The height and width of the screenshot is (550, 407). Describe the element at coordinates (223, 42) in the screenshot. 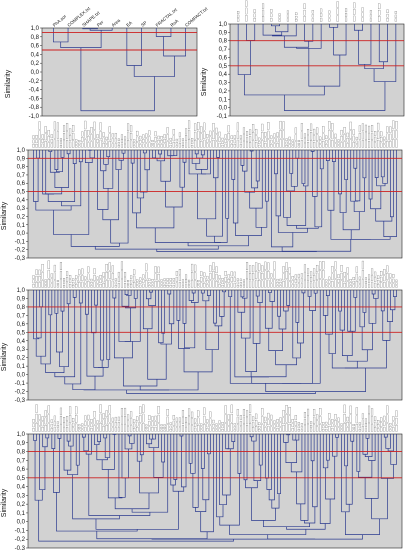

I see `y-tick-label: 0,8` at that location.